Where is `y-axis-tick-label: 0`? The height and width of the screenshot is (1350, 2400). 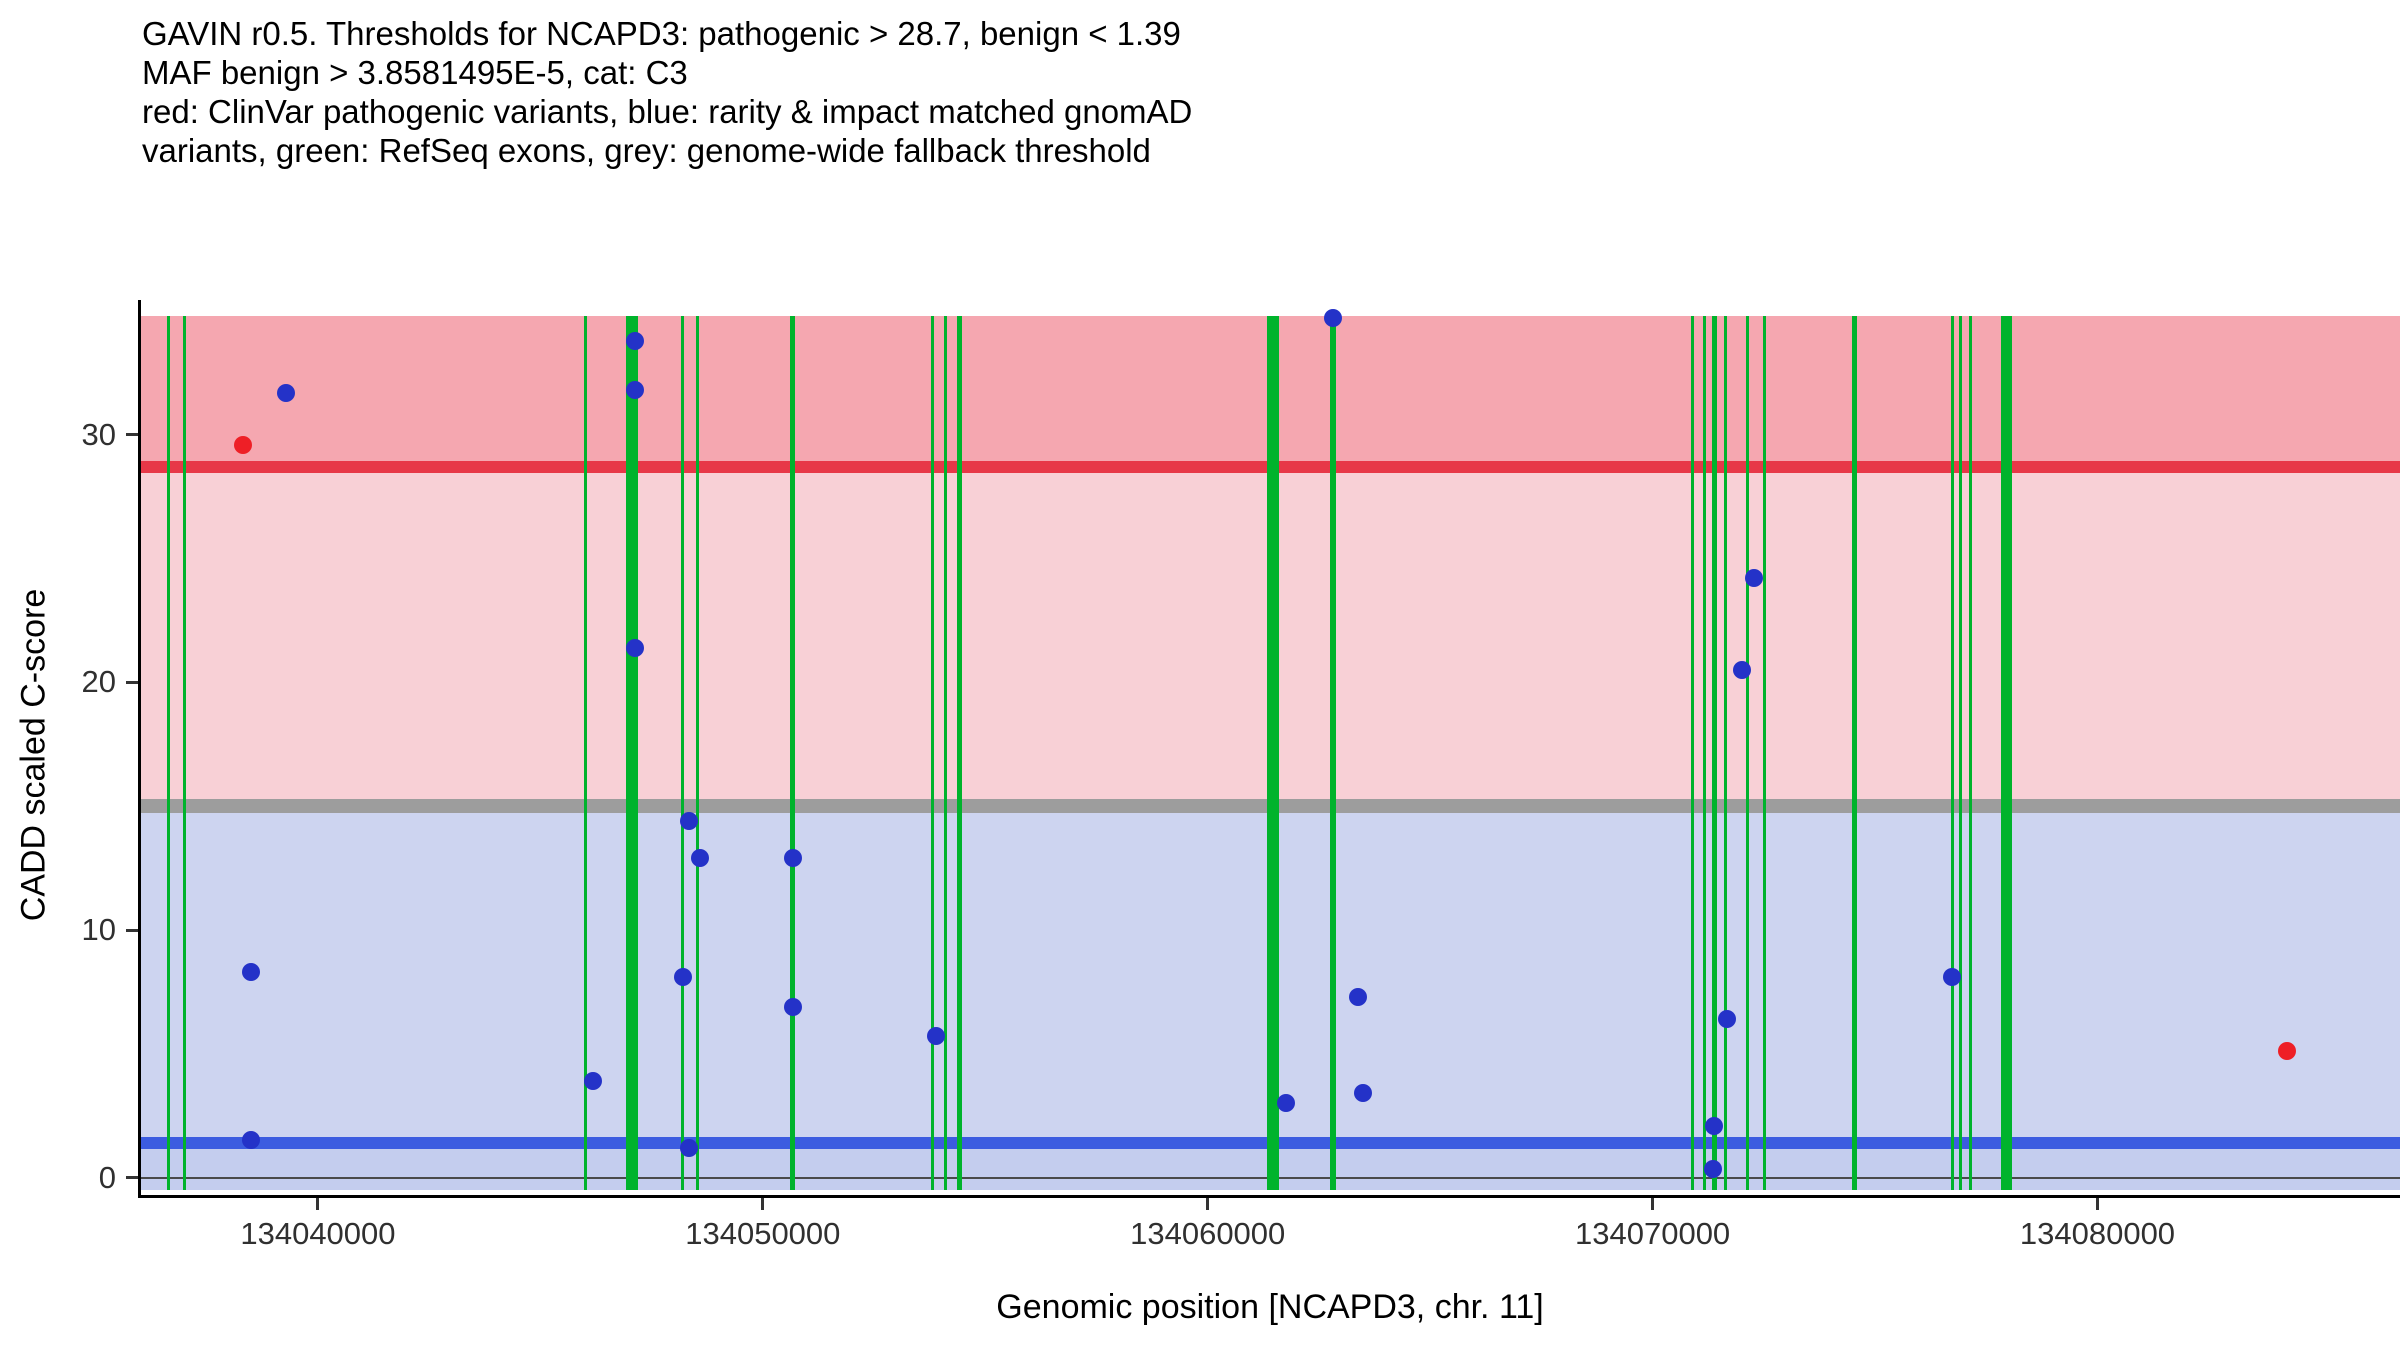
y-axis-tick-label: 0 is located at coordinates (107, 1177).